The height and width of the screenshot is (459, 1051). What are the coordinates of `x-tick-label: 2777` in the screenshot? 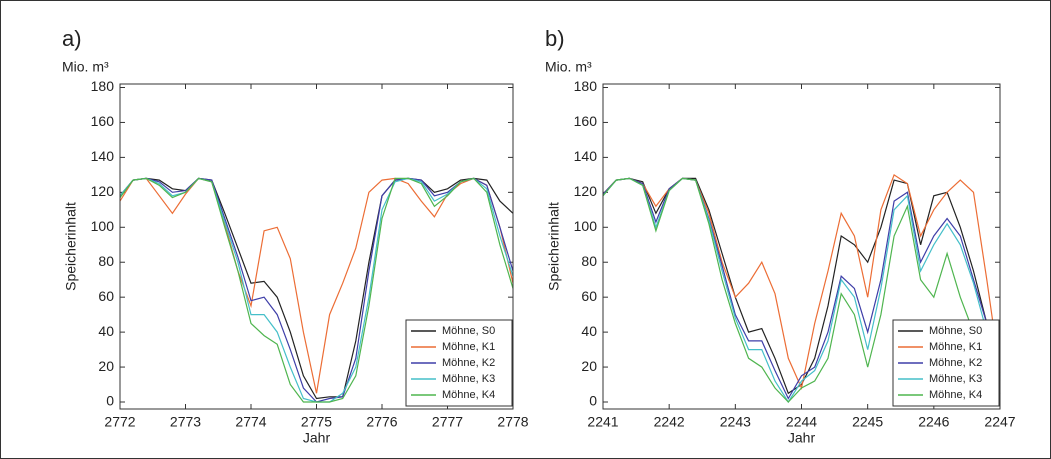 It's located at (447, 422).